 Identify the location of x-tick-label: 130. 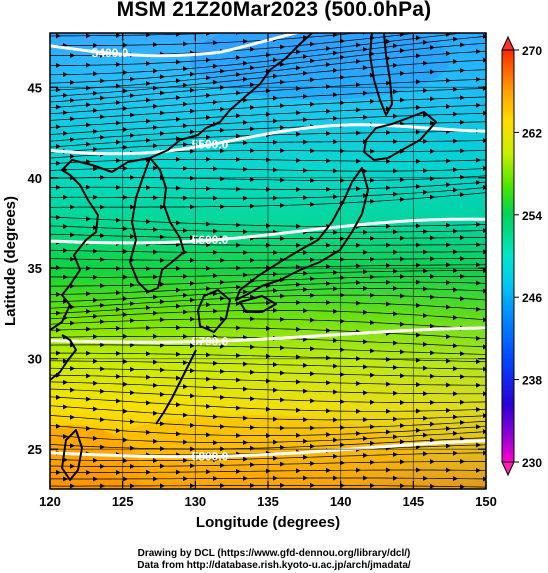
(195, 501).